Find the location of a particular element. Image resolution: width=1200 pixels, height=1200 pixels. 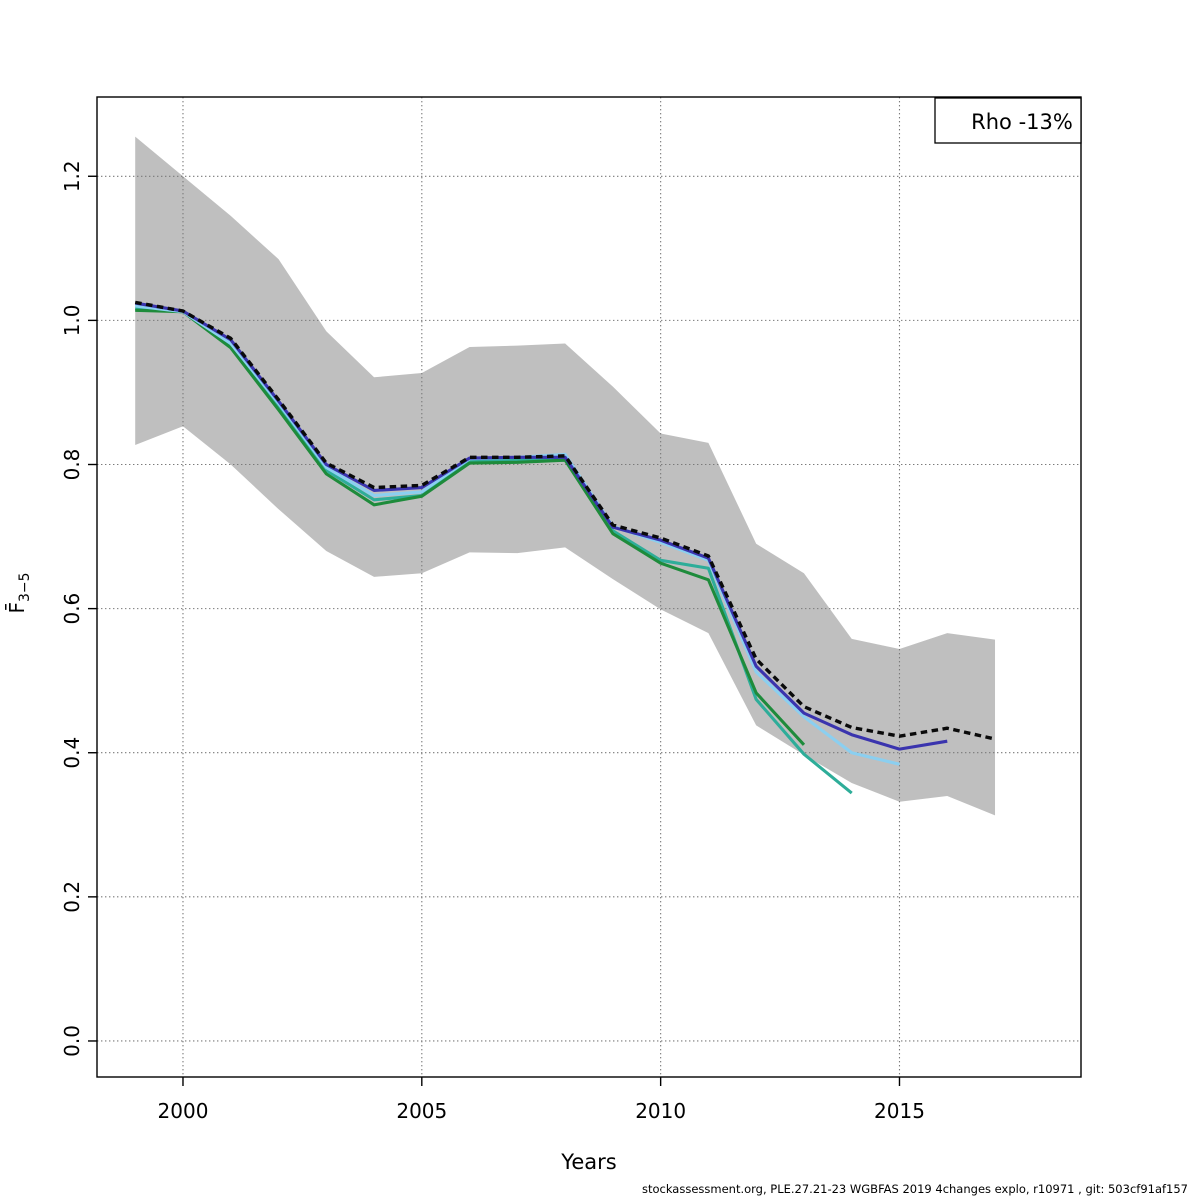

y-axis-title: F̄3−5 is located at coordinates (18, 592).